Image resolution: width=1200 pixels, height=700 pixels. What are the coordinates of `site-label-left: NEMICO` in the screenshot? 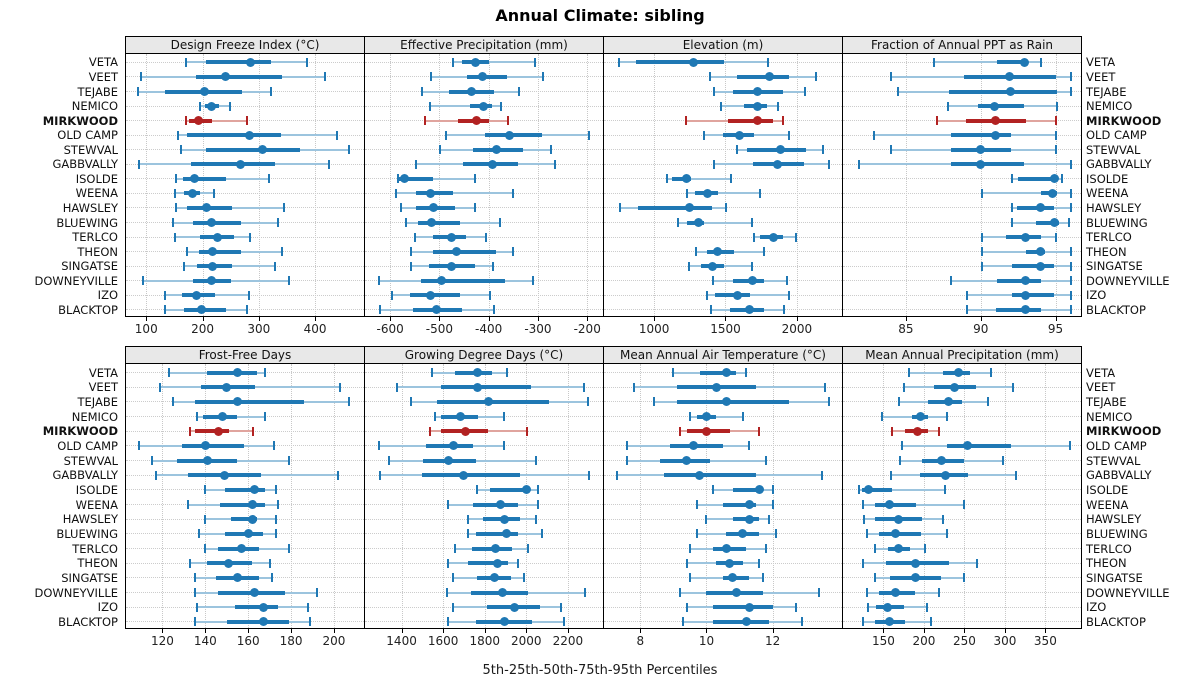 It's located at (94, 416).